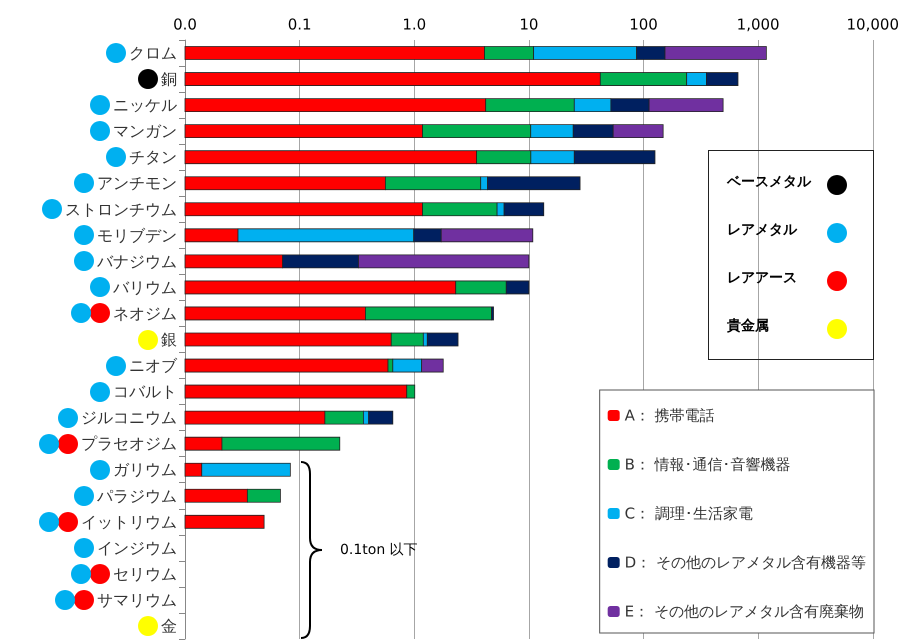  Describe the element at coordinates (873, 25) in the screenshot. I see `x-tick-label: 10,000` at that location.